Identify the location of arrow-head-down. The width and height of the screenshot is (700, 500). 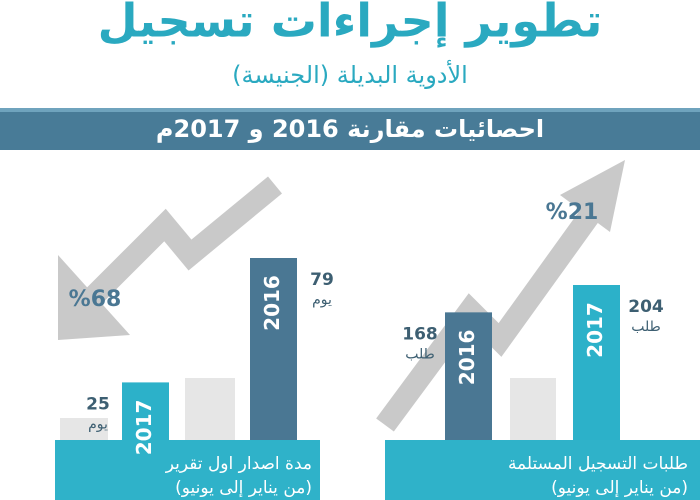
(94, 297).